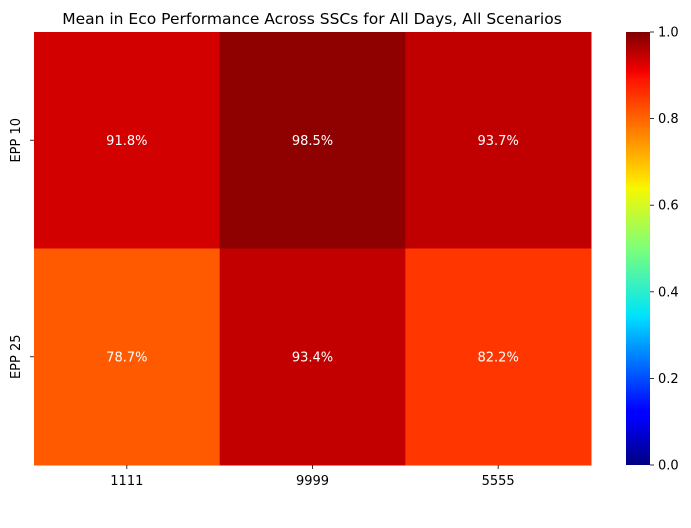  What do you see at coordinates (664, 250) in the screenshot?
I see `colorbar-ticks: 0.0 0.2 0.4 0.6 0.8 1.0` at bounding box center [664, 250].